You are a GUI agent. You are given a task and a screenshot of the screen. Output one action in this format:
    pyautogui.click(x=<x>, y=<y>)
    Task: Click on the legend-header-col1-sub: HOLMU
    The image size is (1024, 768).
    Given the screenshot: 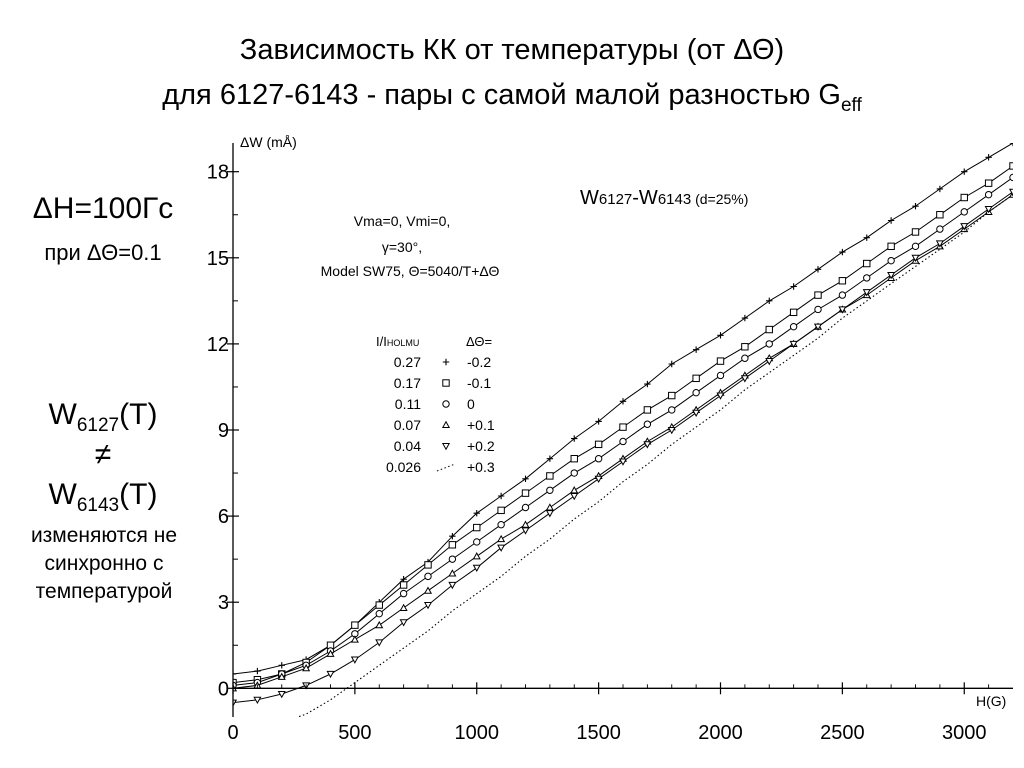 What is the action you would take?
    pyautogui.click(x=403, y=343)
    